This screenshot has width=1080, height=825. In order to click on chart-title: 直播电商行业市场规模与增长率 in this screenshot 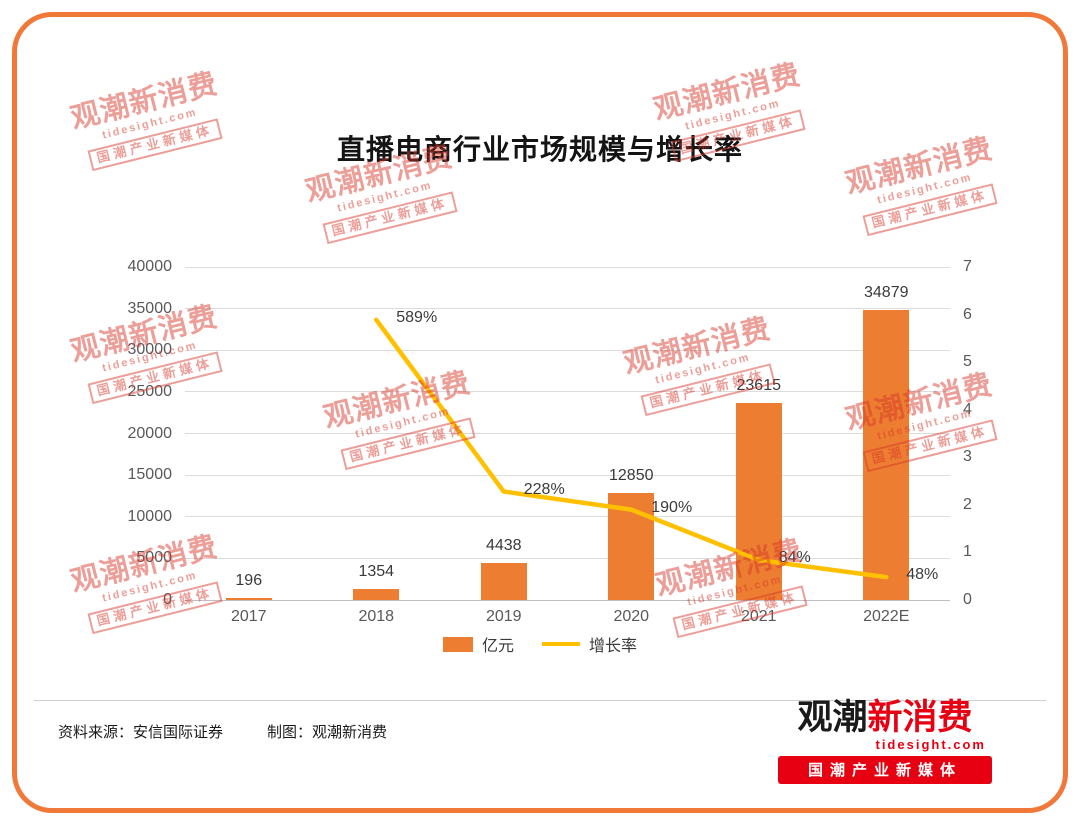, I will do `click(539, 149)`.